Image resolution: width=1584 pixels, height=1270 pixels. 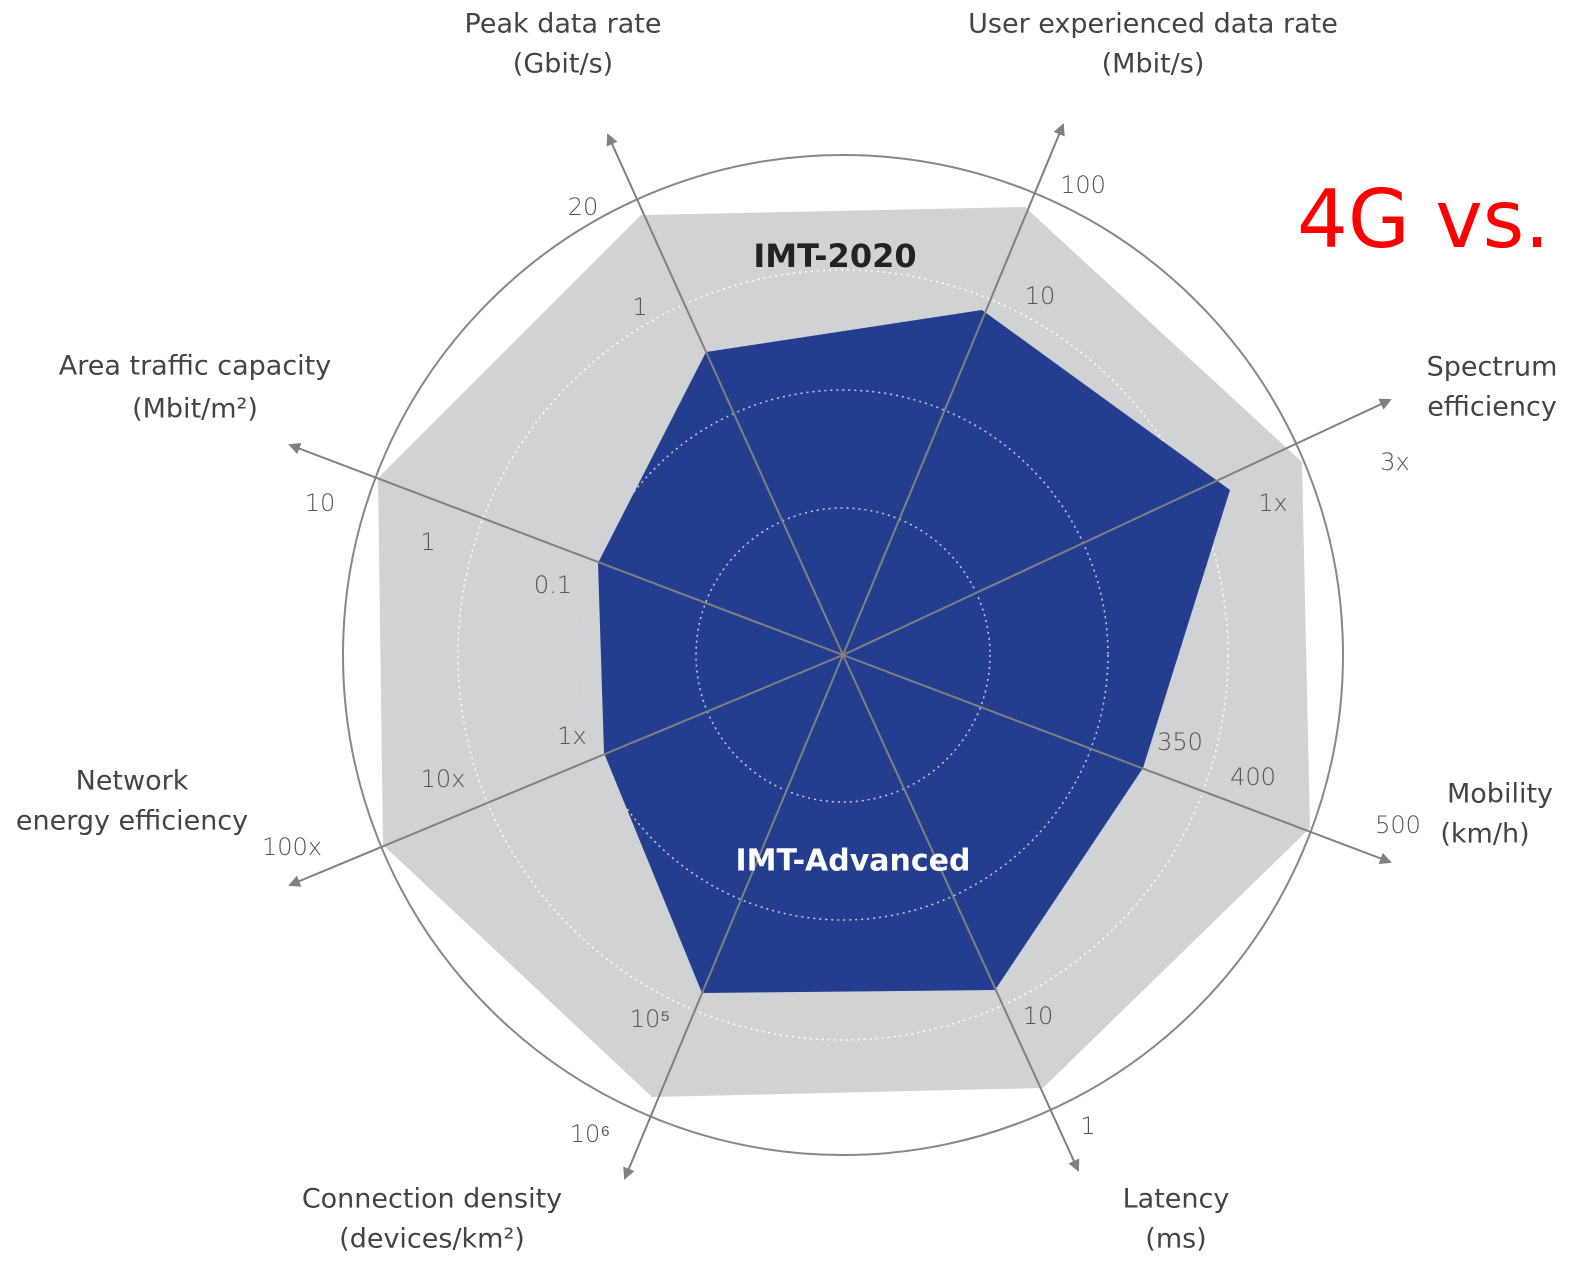 What do you see at coordinates (1398, 825) in the screenshot?
I see `tick-label: 500` at bounding box center [1398, 825].